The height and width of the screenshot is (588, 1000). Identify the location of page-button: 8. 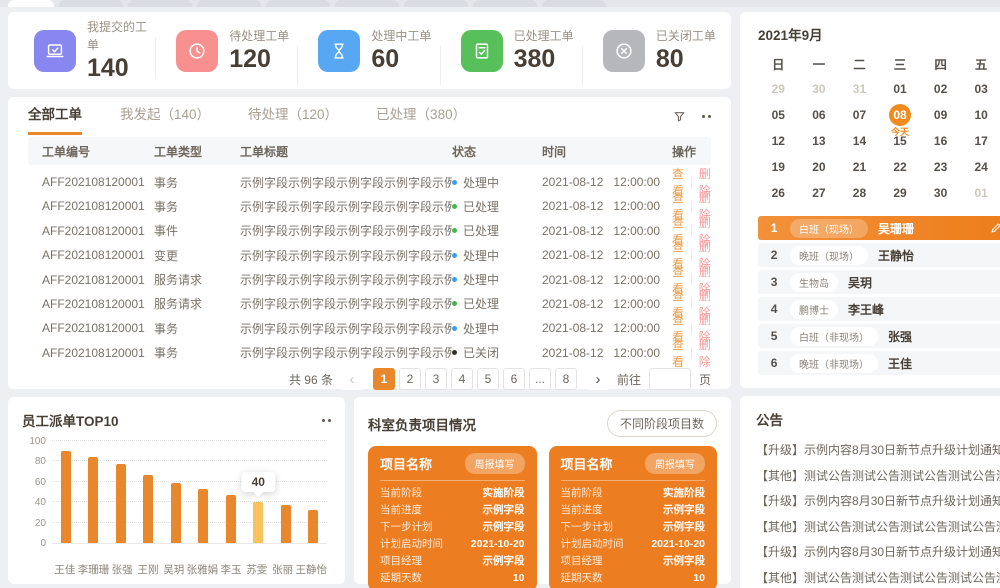
(566, 379).